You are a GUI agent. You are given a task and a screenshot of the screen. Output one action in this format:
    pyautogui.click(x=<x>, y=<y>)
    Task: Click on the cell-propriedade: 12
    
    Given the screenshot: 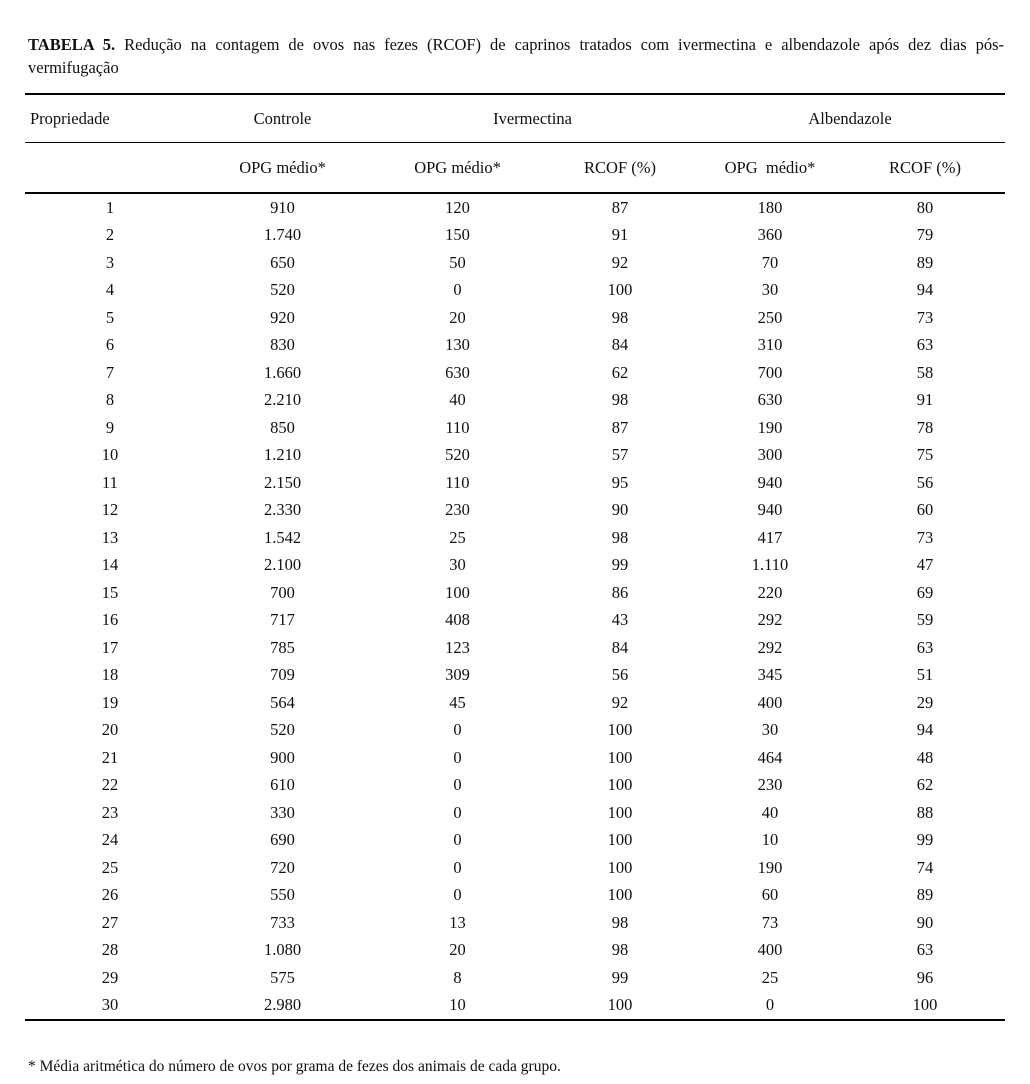 What is the action you would take?
    pyautogui.click(x=110, y=510)
    